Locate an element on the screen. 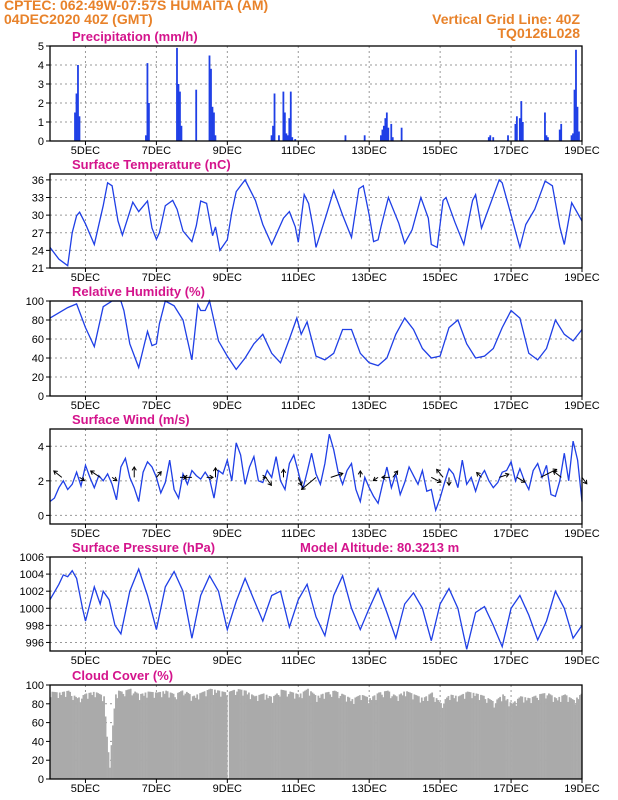 The height and width of the screenshot is (800, 618). x-tick-label: 7DEC is located at coordinates (156, 406).